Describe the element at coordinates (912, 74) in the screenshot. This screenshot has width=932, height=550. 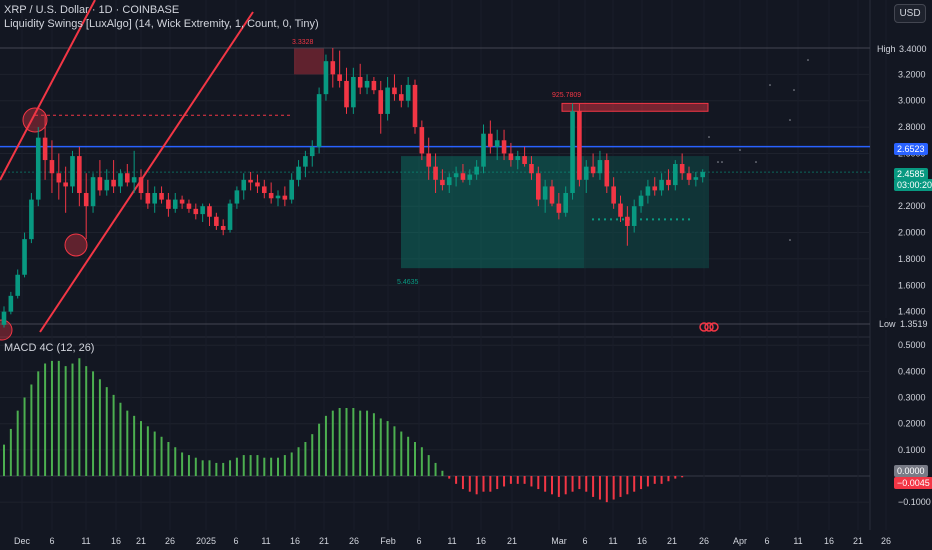
I see `price-tick-label: 3.2000` at that location.